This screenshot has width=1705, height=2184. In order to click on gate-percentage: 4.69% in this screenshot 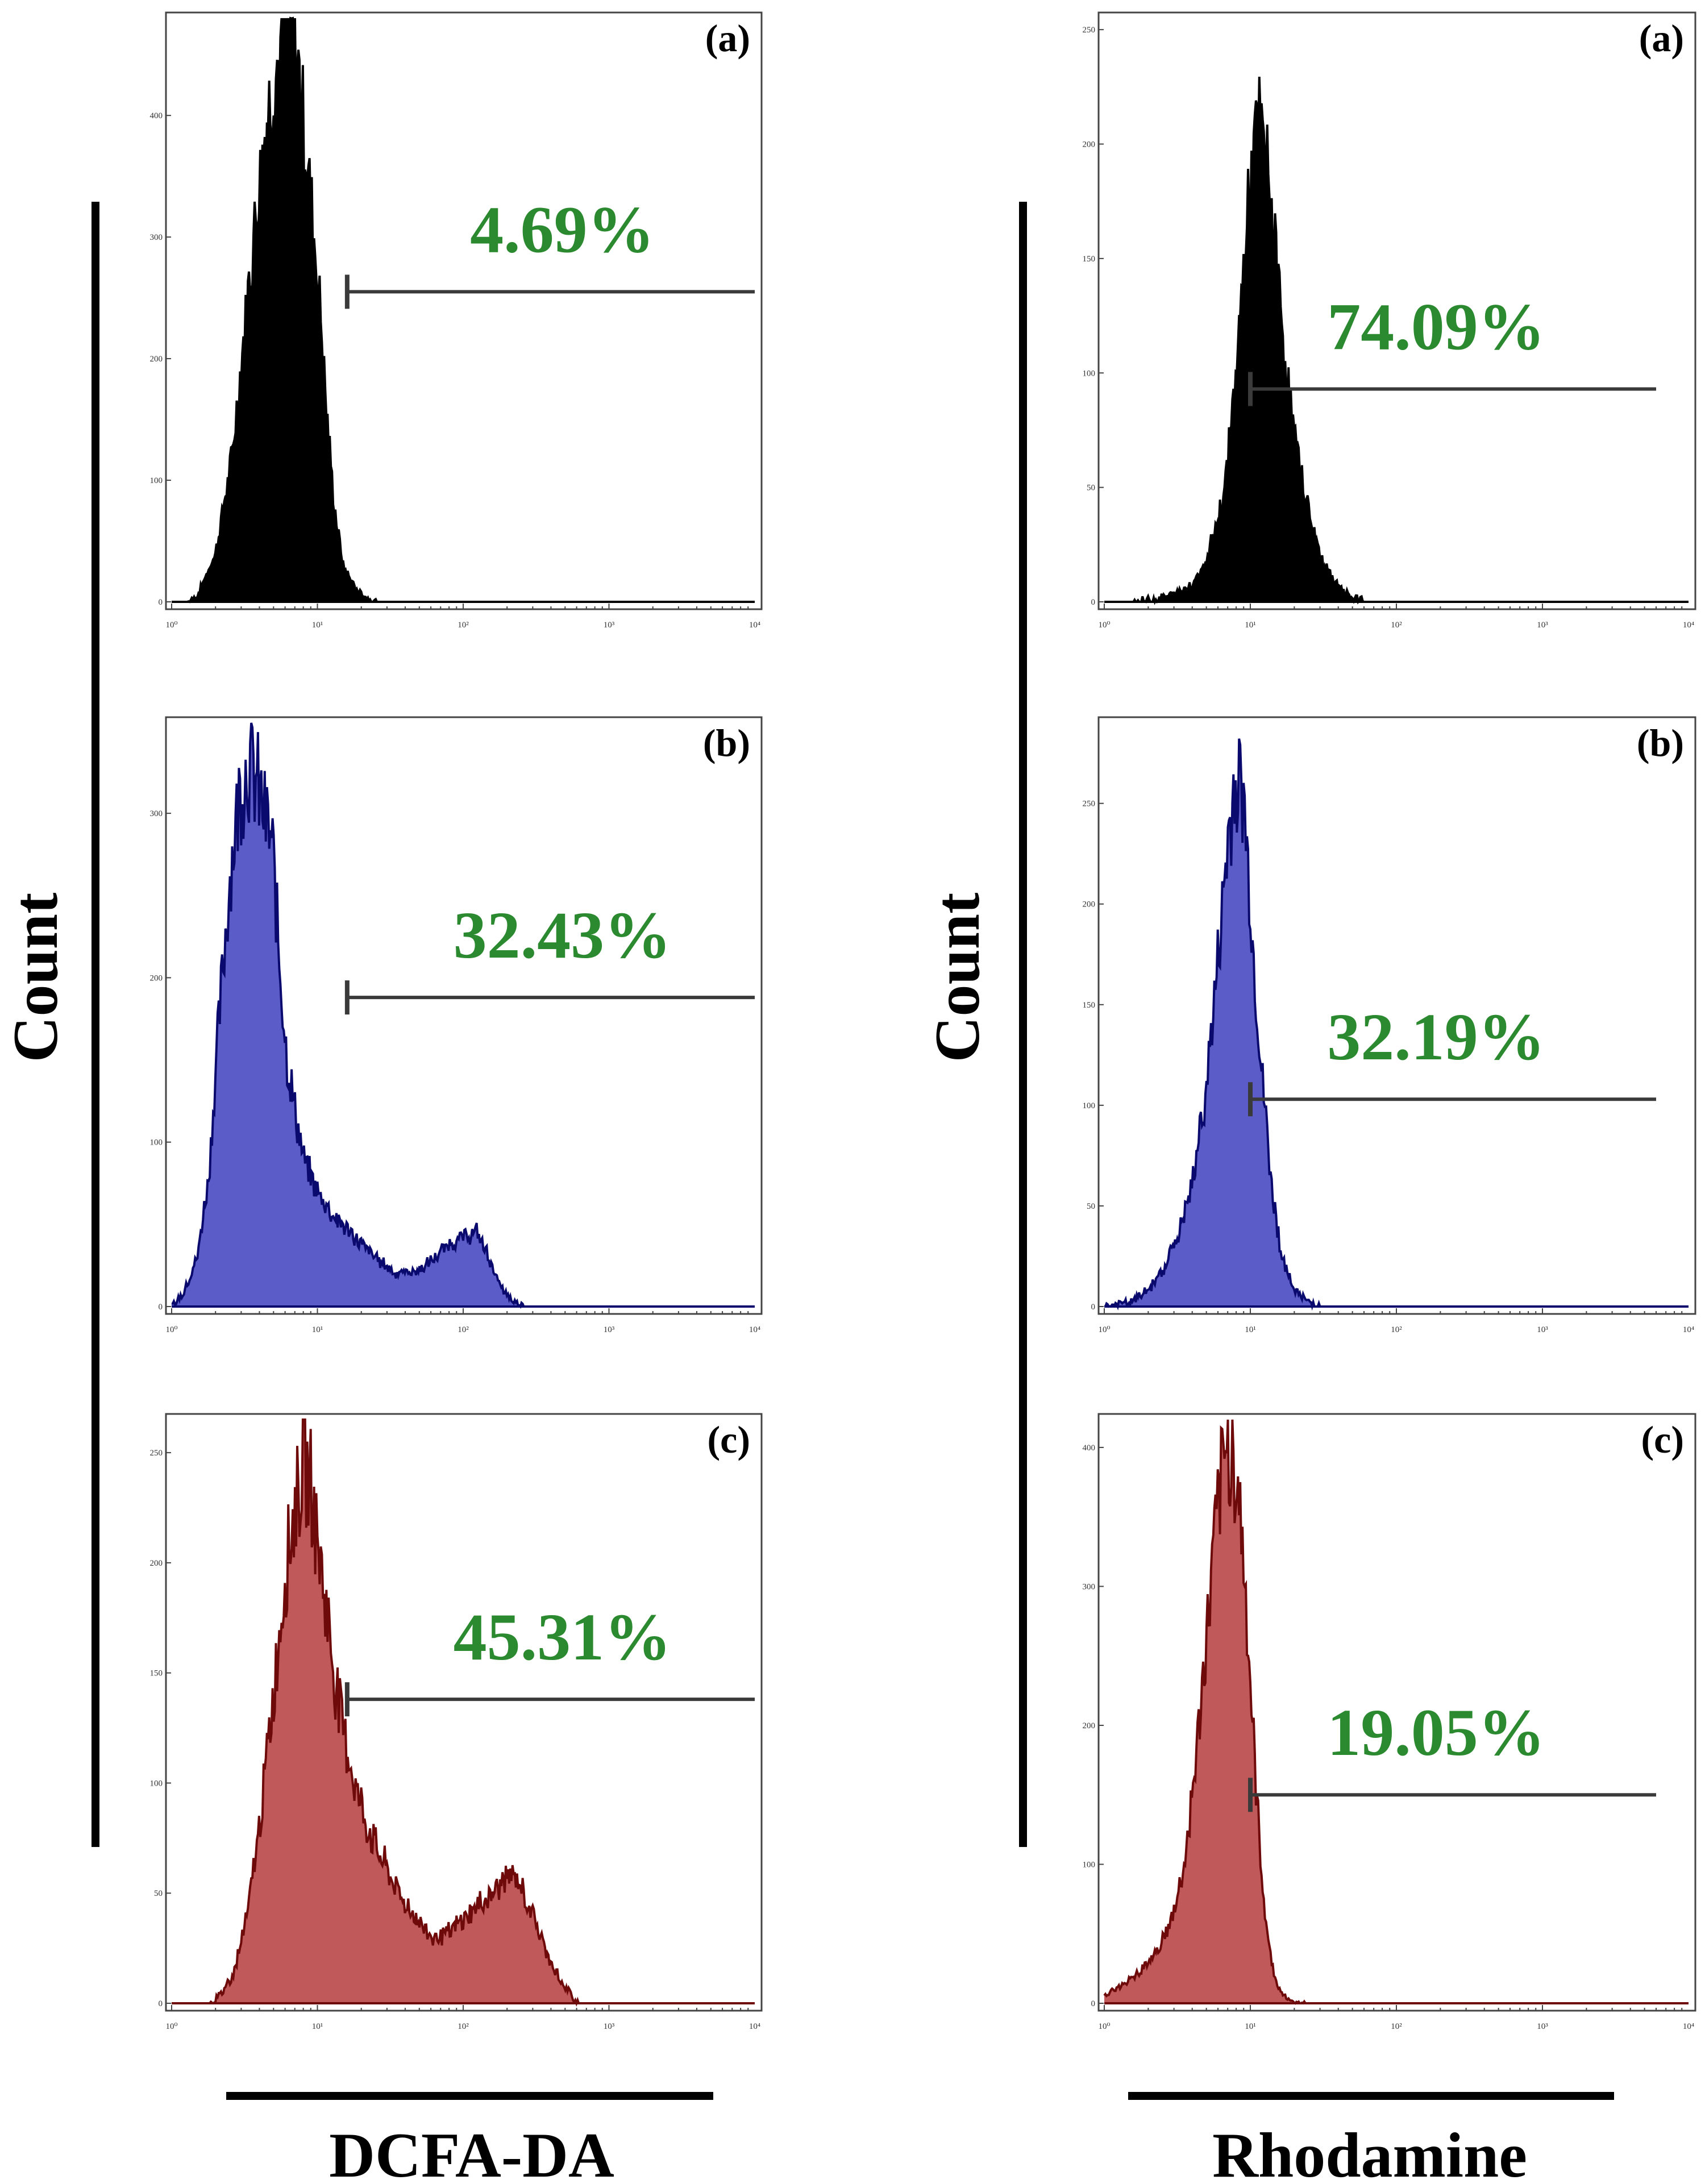, I will do `click(562, 229)`.